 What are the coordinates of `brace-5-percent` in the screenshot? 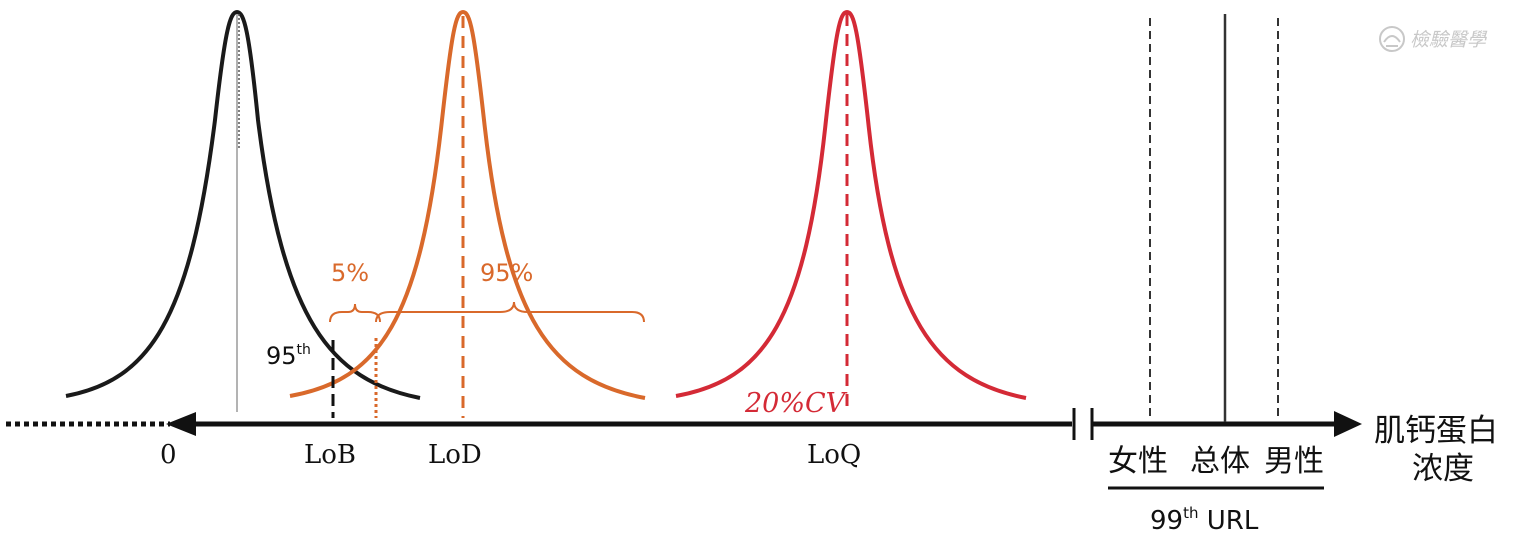 It's located at (355, 313).